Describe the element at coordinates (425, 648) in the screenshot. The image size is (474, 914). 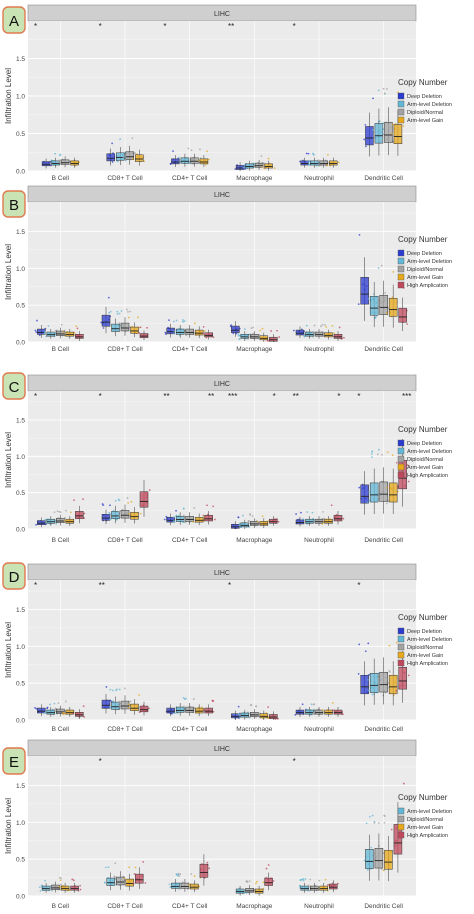
I see `legend-label: Diploid/Normal` at that location.